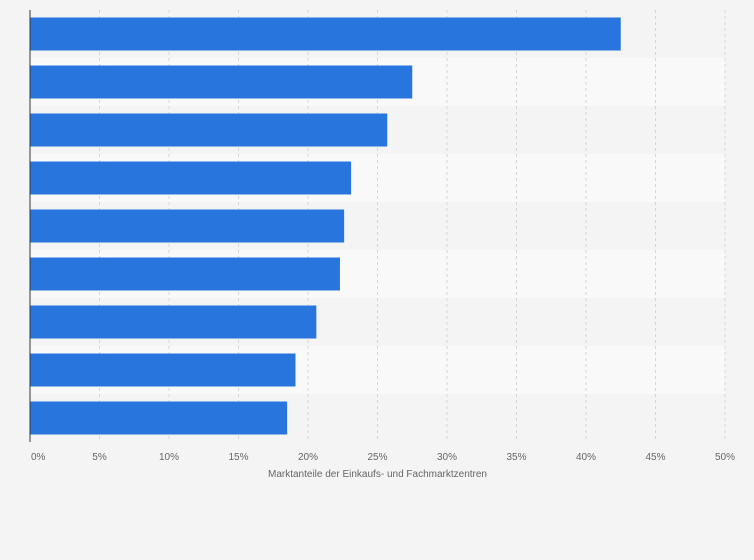  Describe the element at coordinates (38, 457) in the screenshot. I see `x-tick-label: 0%` at that location.